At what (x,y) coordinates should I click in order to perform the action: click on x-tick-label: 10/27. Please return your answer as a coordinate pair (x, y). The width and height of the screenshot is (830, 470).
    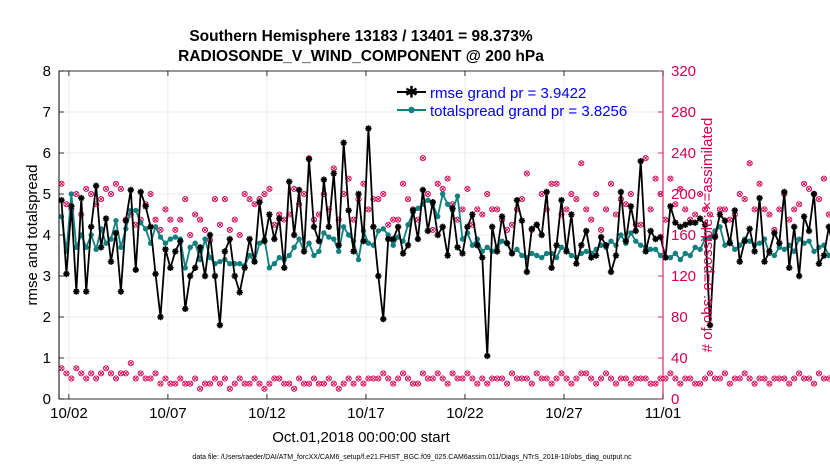
    Looking at the image, I should click on (564, 413).